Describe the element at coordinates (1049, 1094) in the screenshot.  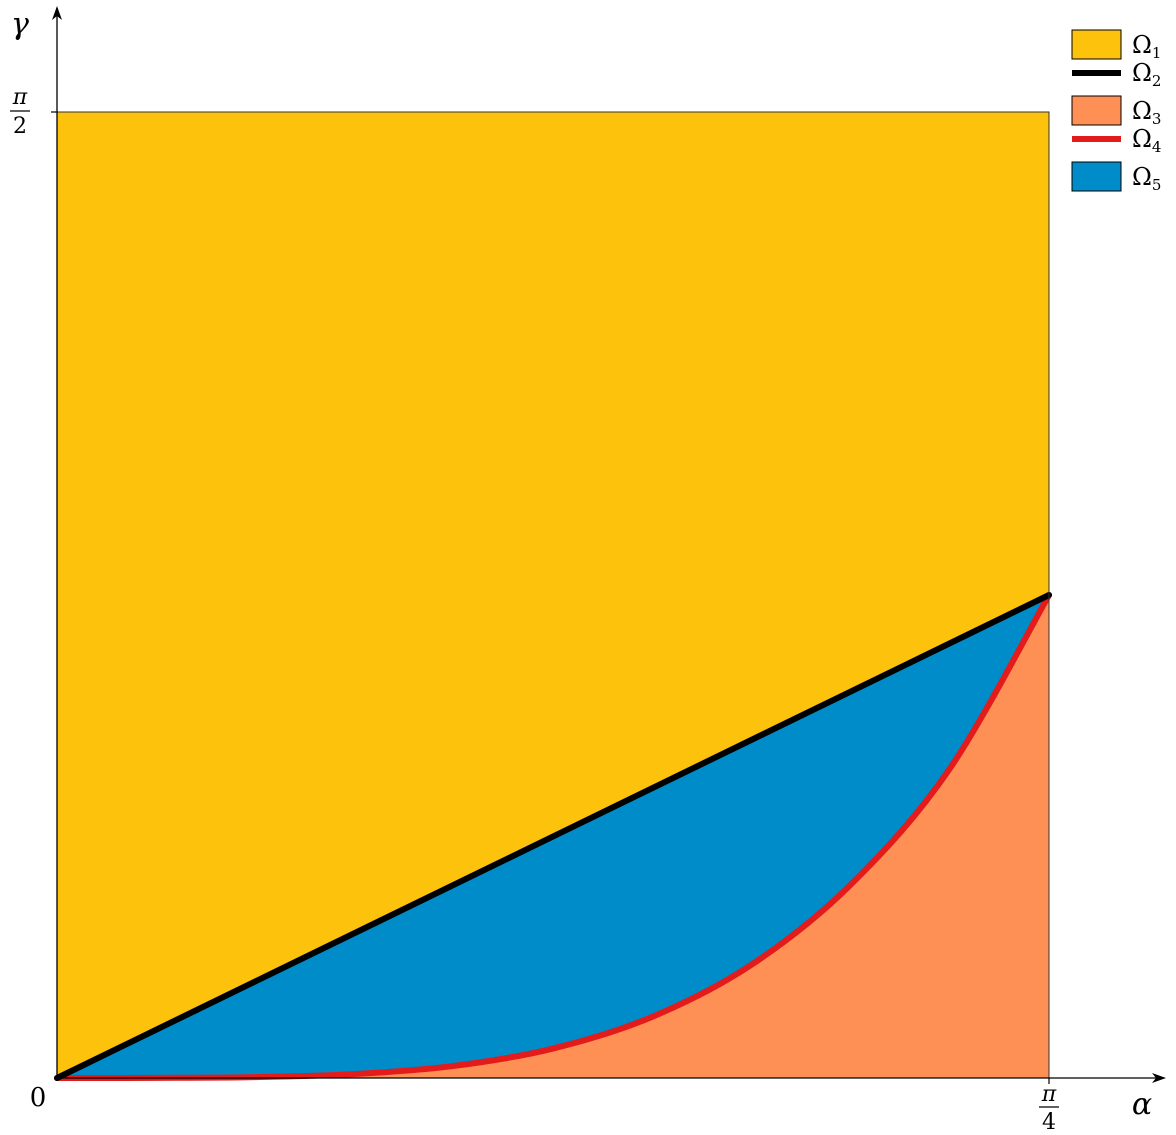
I see `x-tick-numerator: π` at that location.